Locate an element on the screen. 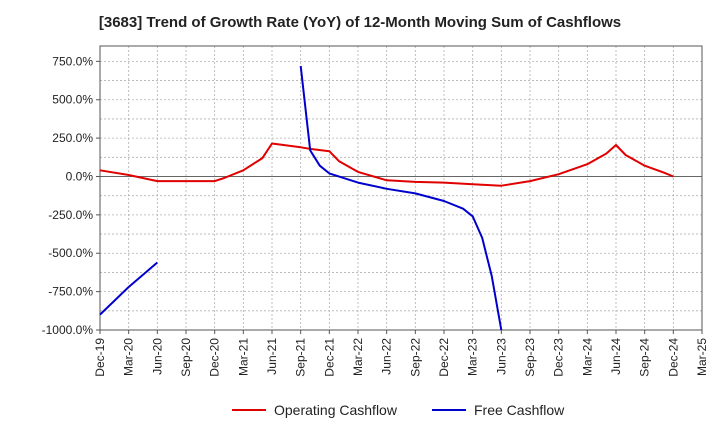 The image size is (720, 440). x-tick-label: Sep-22 is located at coordinates (415, 357).